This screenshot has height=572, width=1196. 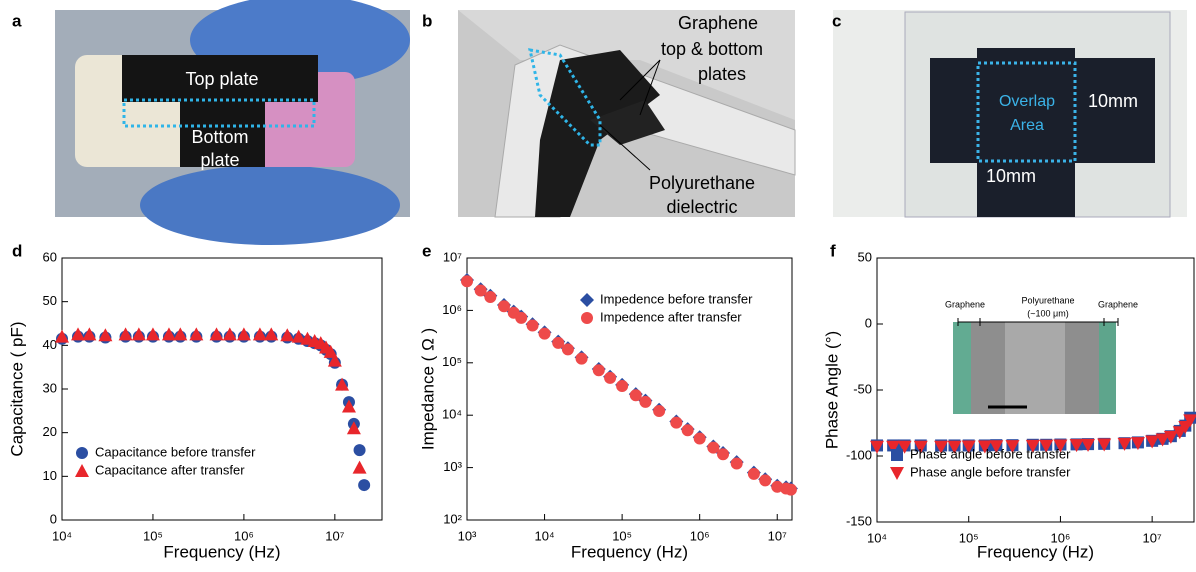 What do you see at coordinates (718, 23) in the screenshot?
I see `photo-label: Graphene` at bounding box center [718, 23].